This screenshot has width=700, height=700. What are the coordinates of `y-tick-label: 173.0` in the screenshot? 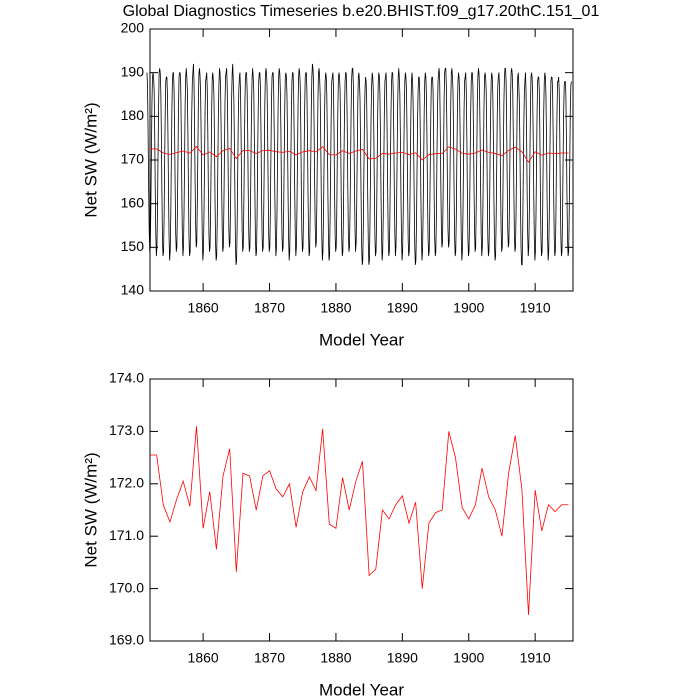 It's located at (126, 430).